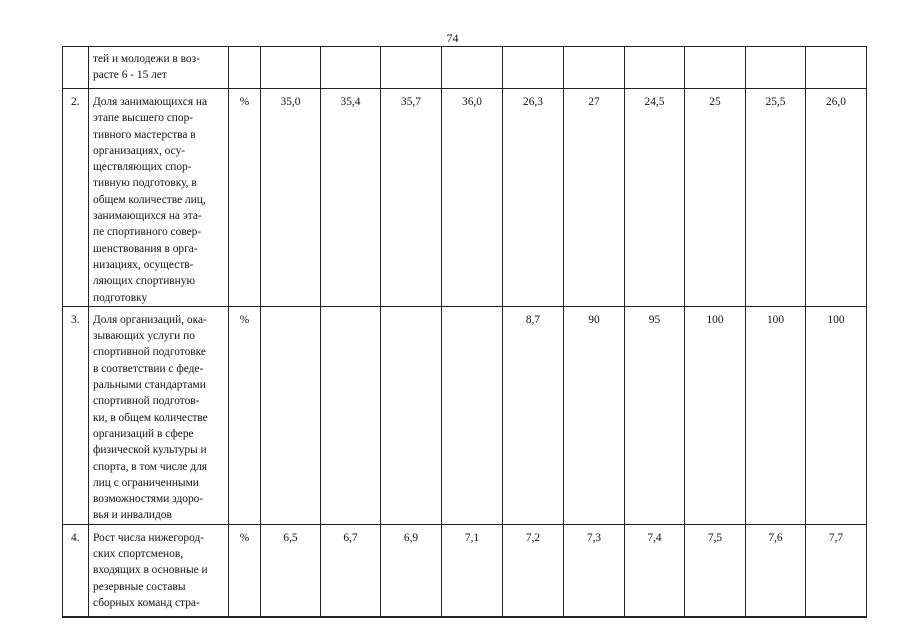 This screenshot has height=640, width=905. I want to click on value-cell: 35,4, so click(350, 197).